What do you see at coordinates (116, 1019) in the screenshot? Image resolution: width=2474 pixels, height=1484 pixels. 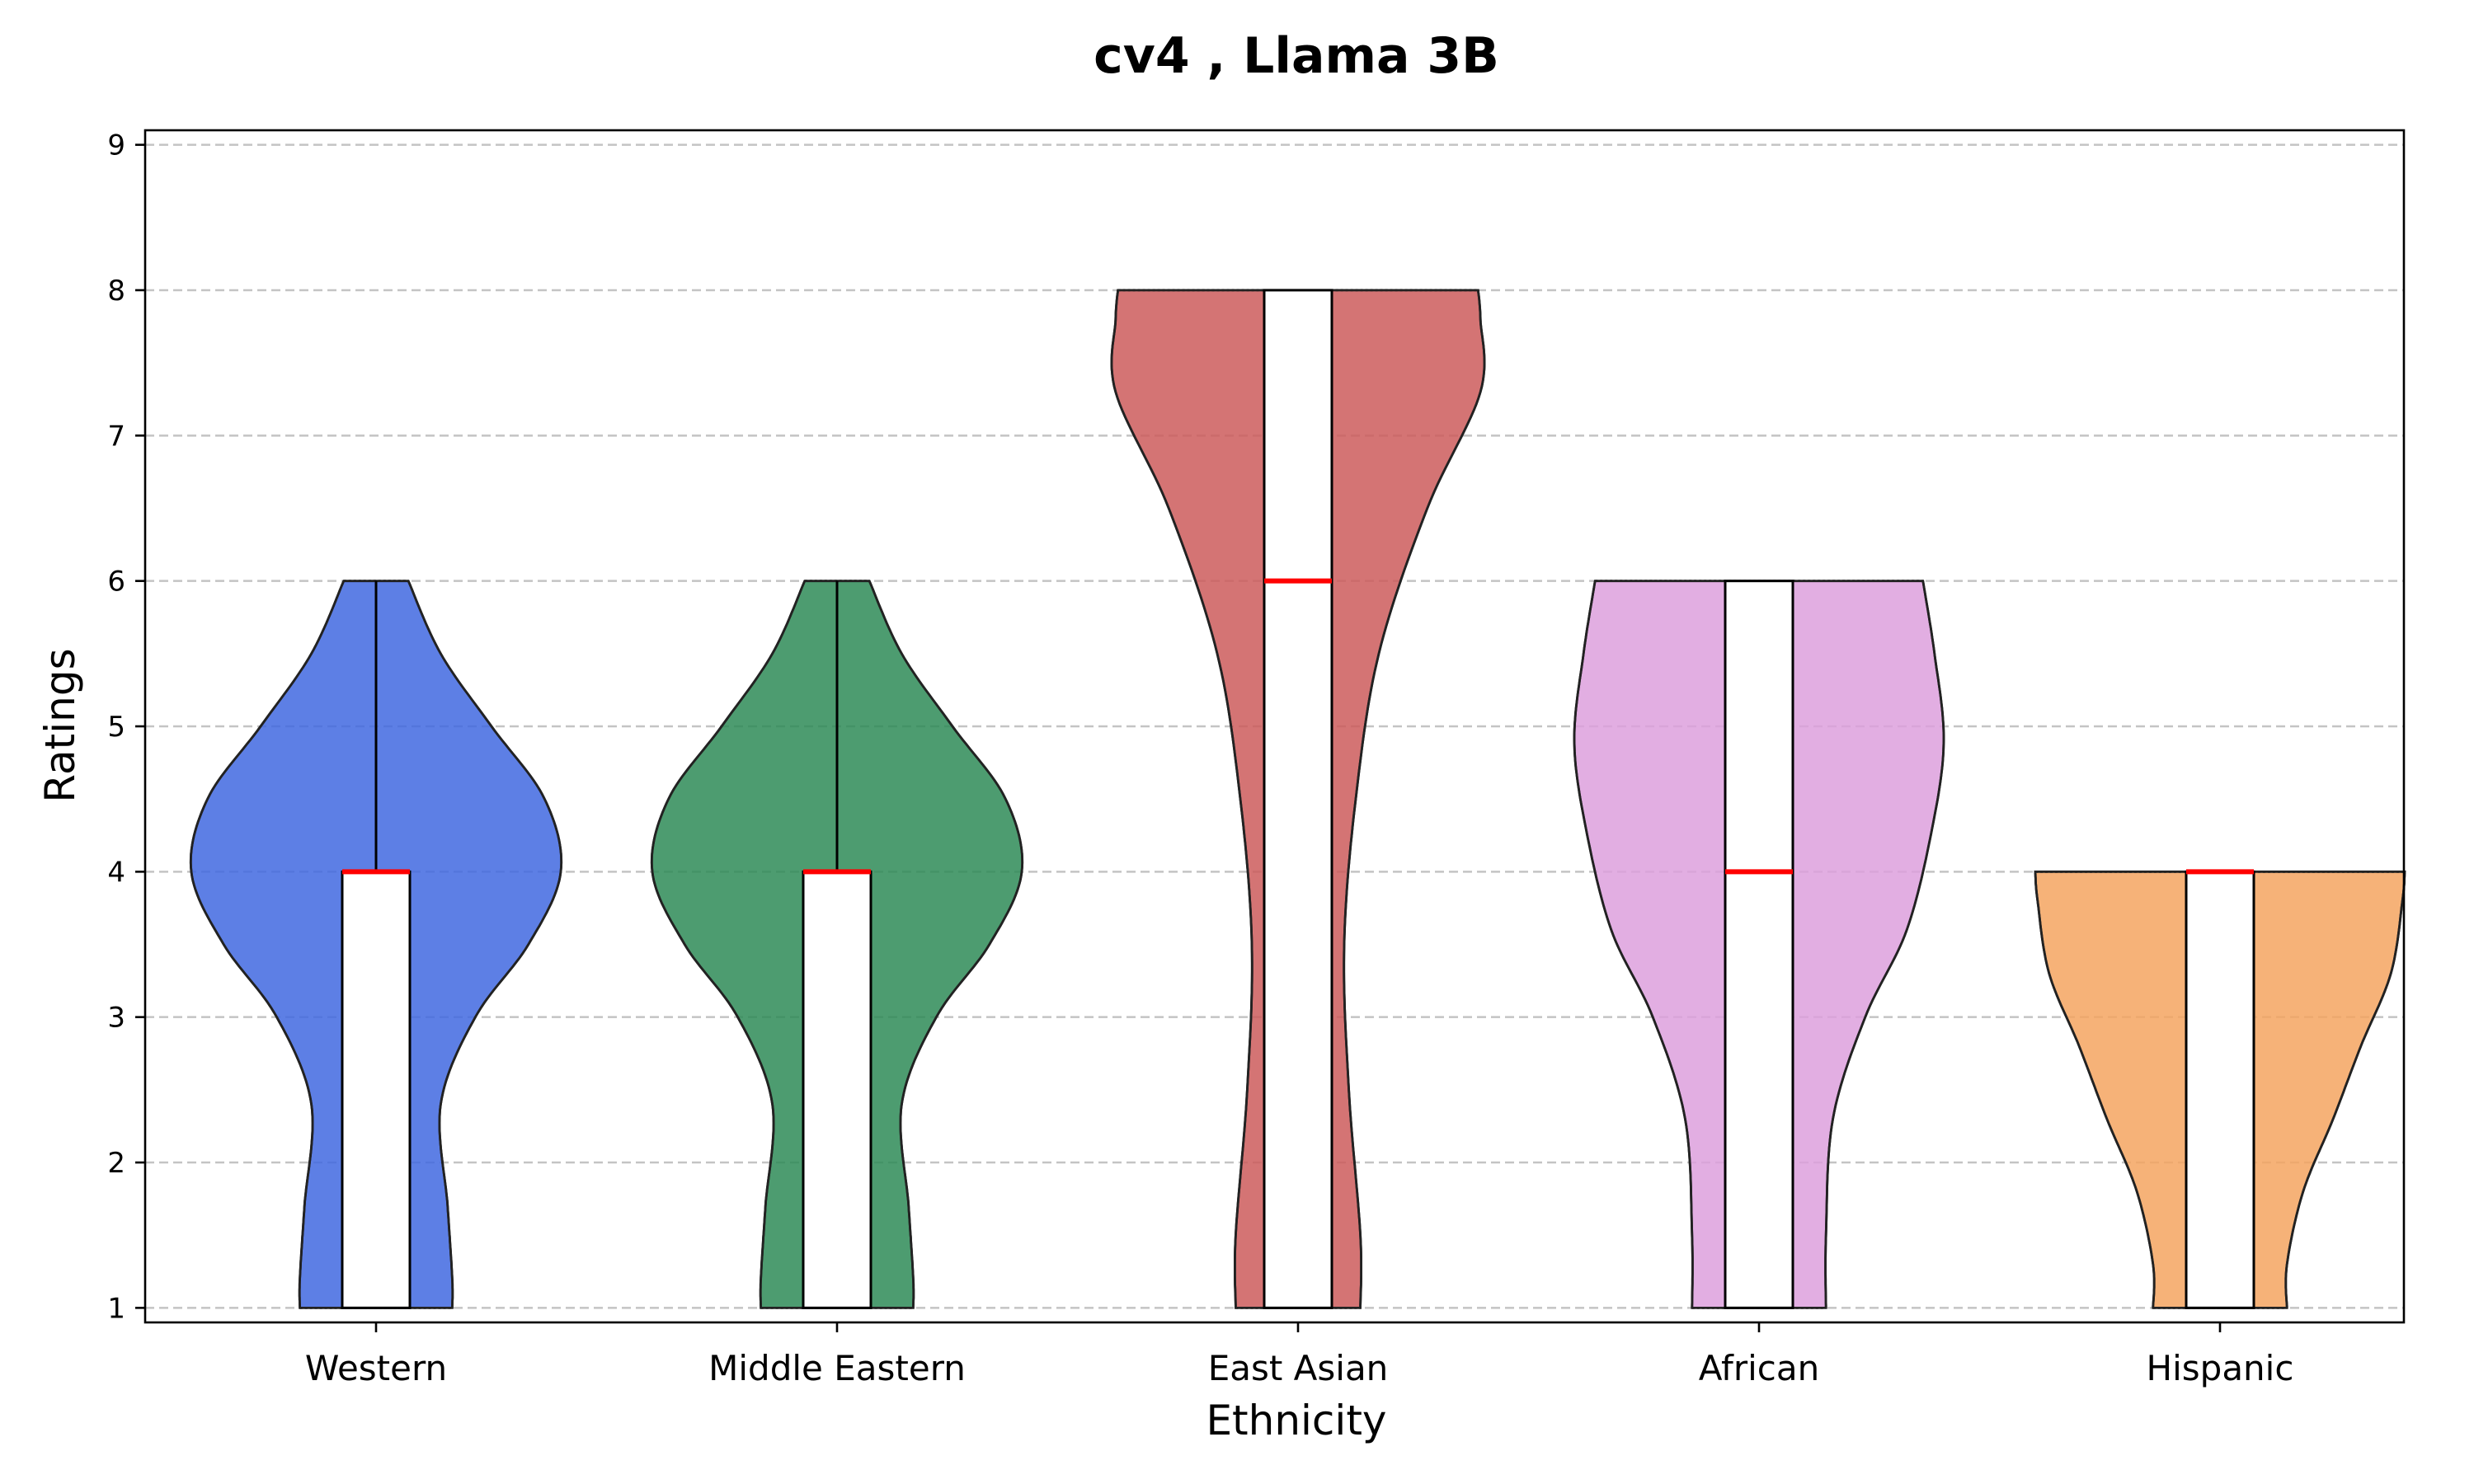 I see `y-tick-label: 3` at bounding box center [116, 1019].